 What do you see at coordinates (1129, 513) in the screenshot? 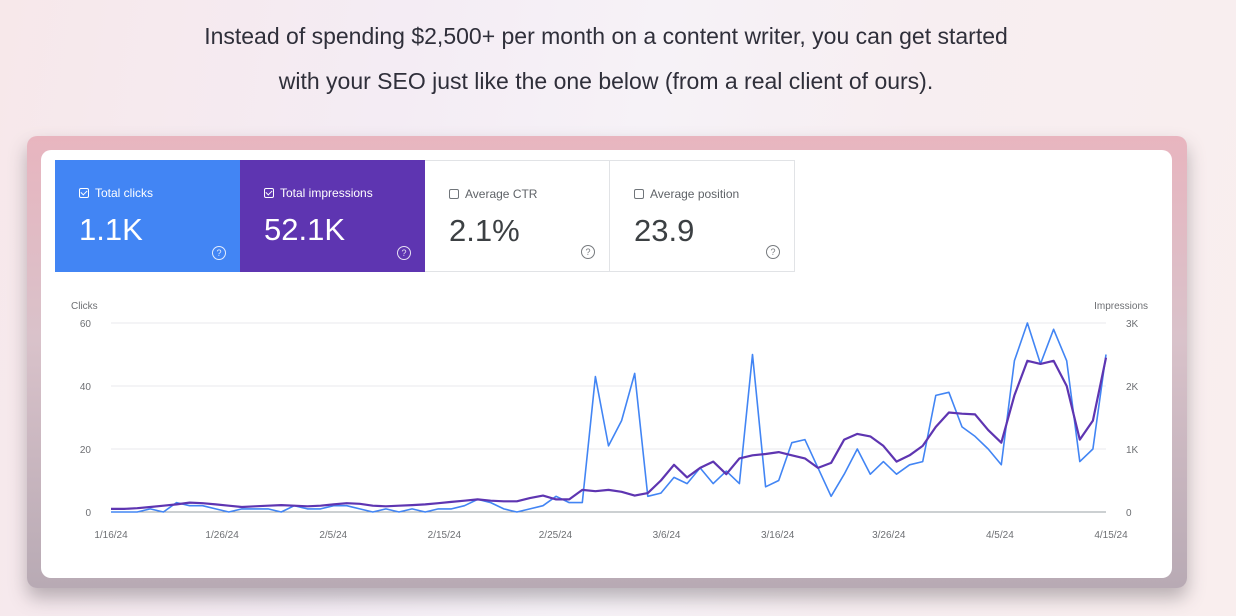
I see `right-tick-label: 0` at bounding box center [1129, 513].